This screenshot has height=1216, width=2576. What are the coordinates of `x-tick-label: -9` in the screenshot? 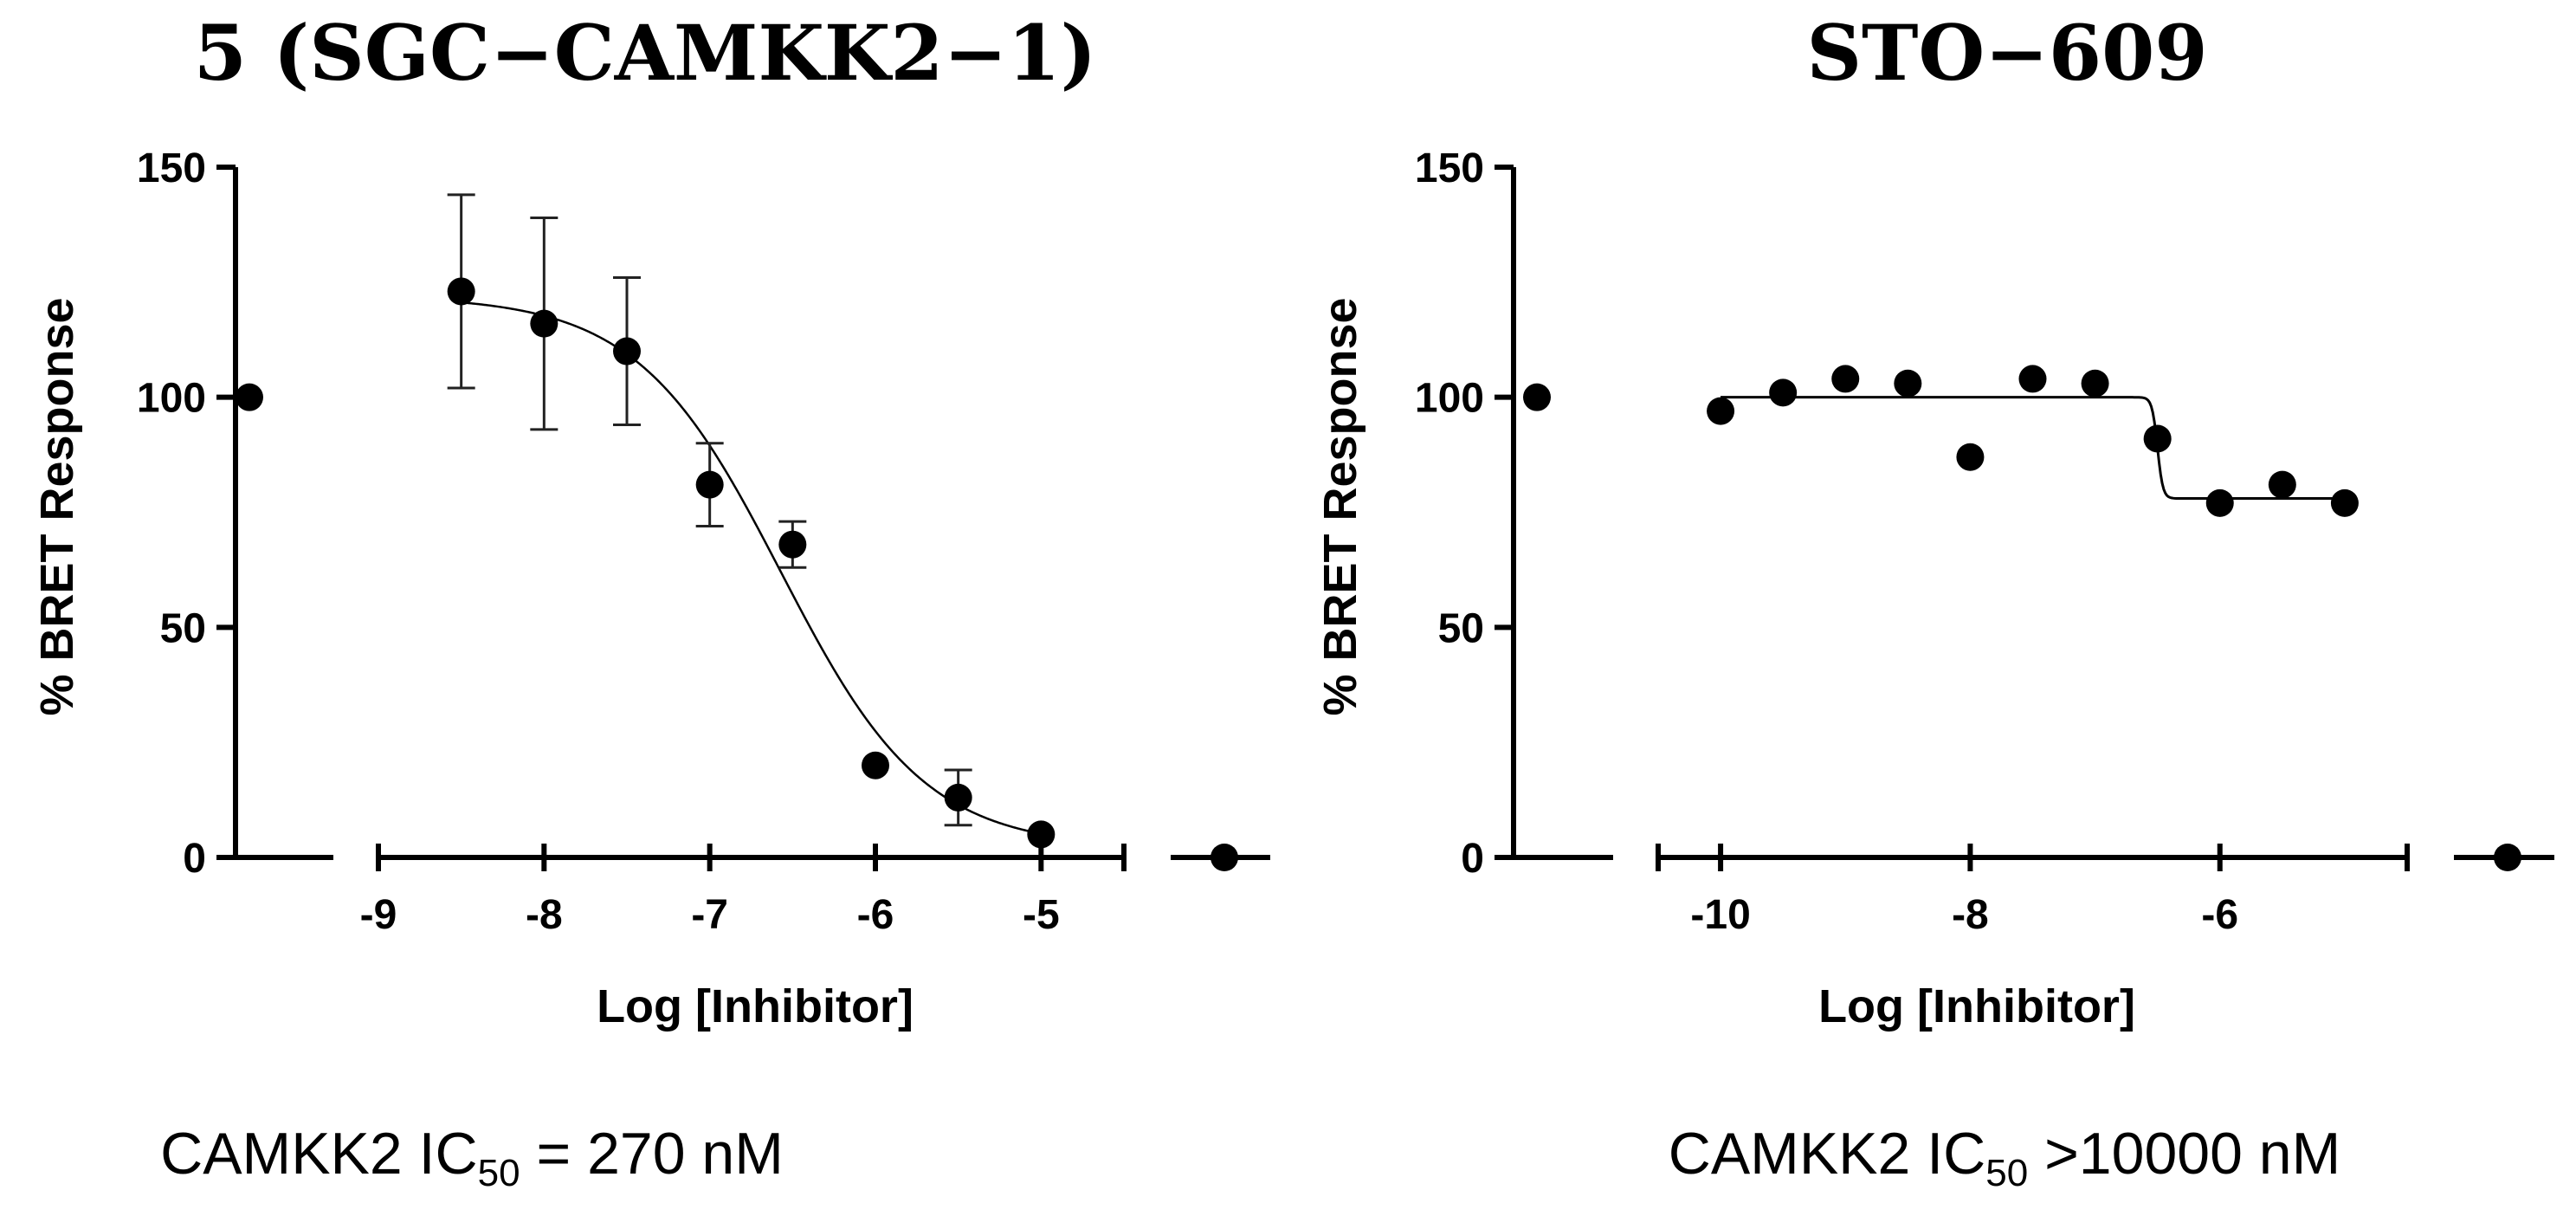 It's located at (378, 915).